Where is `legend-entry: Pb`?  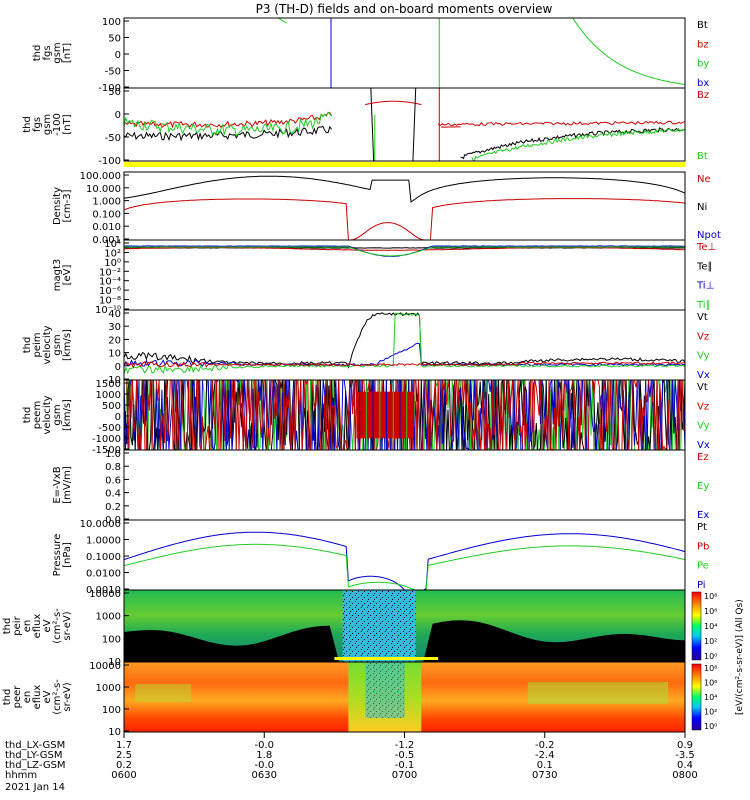 legend-entry: Pb is located at coordinates (703, 546).